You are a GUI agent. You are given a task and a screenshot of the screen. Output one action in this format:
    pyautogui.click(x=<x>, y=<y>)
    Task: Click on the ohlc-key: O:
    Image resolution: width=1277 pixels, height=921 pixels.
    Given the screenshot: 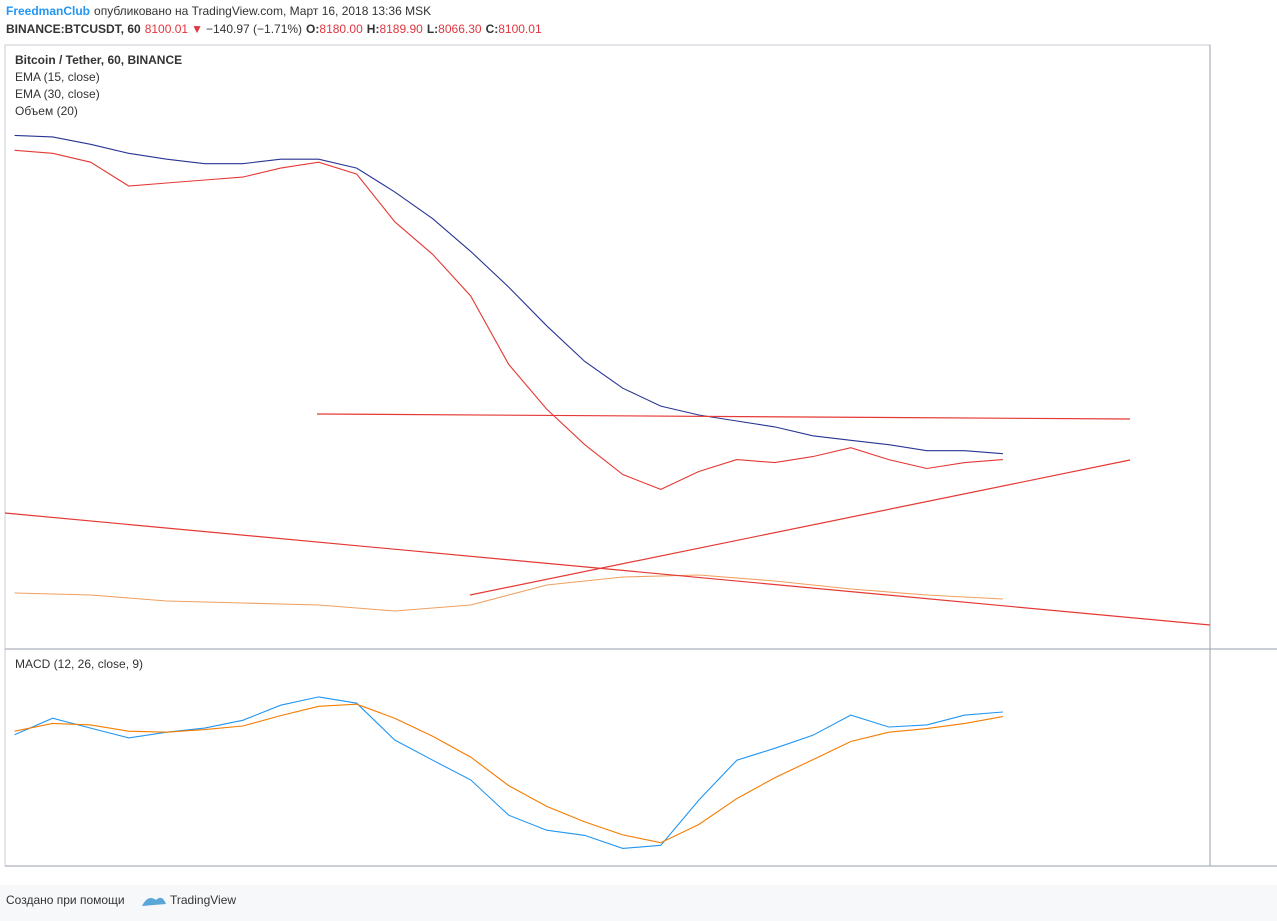 What is the action you would take?
    pyautogui.click(x=312, y=29)
    